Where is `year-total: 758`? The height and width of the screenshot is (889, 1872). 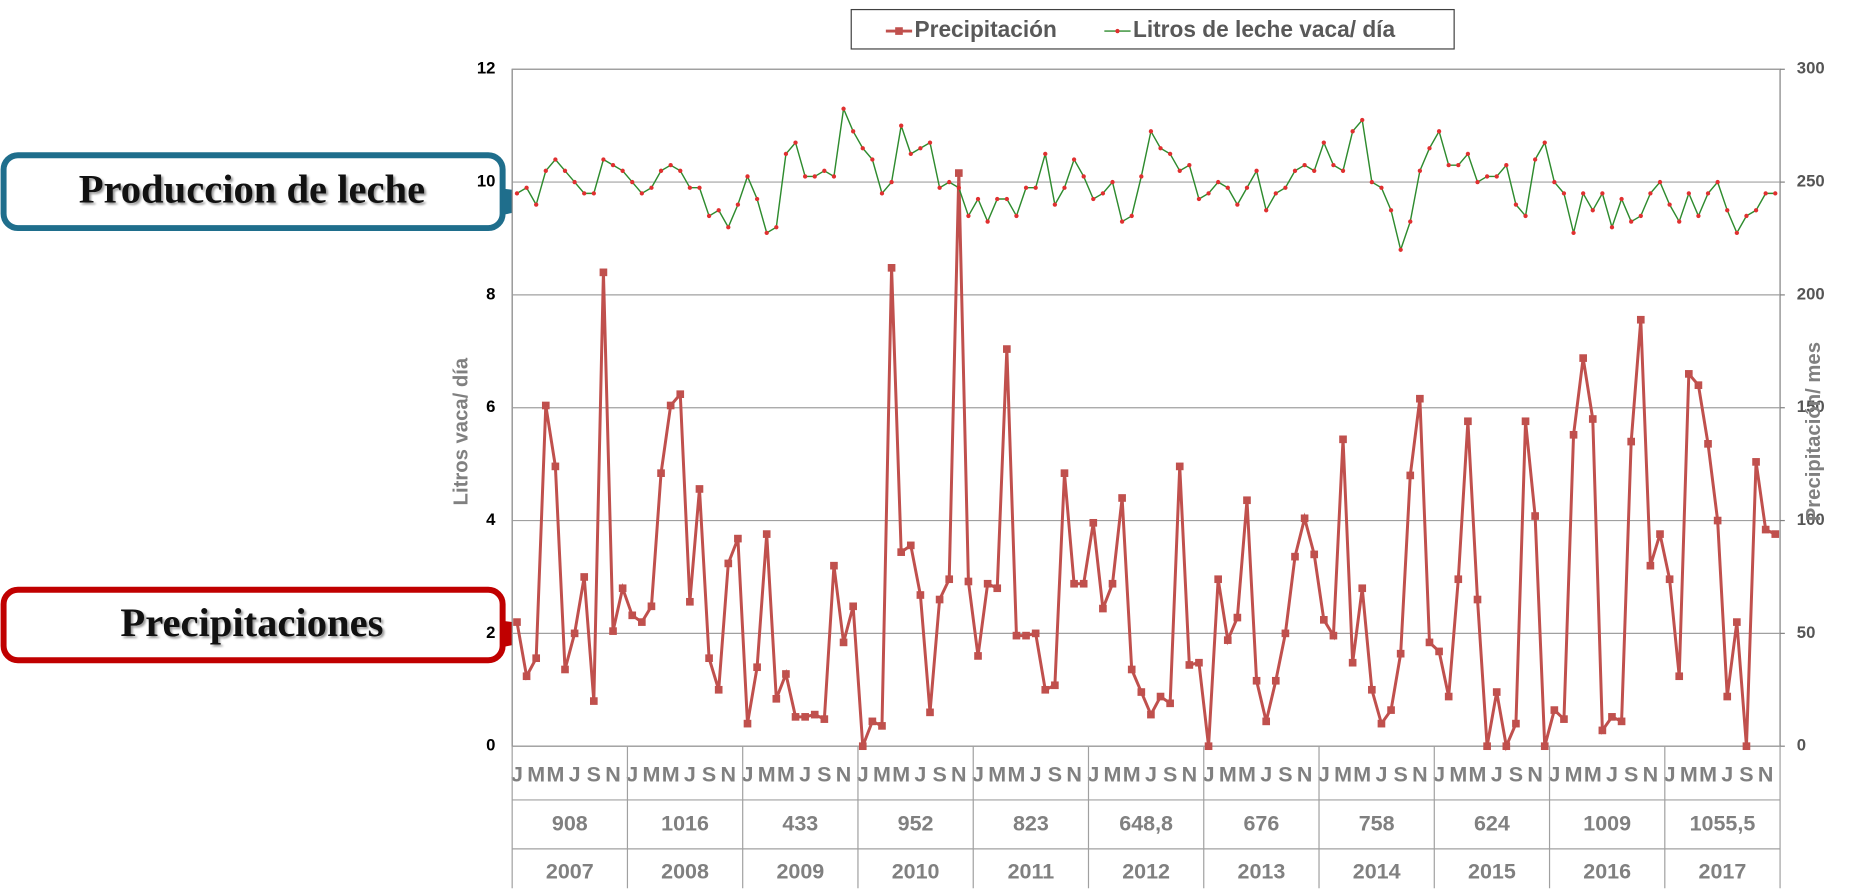
year-total: 758 is located at coordinates (1377, 824).